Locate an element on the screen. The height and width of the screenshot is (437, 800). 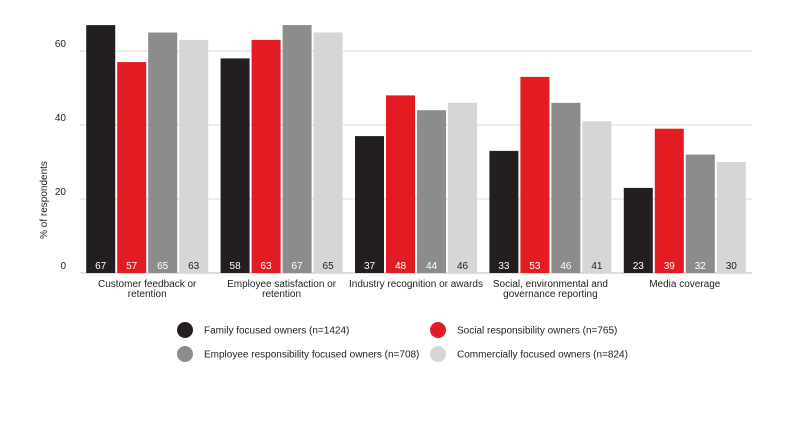
bar-value-label: 53 is located at coordinates (535, 266).